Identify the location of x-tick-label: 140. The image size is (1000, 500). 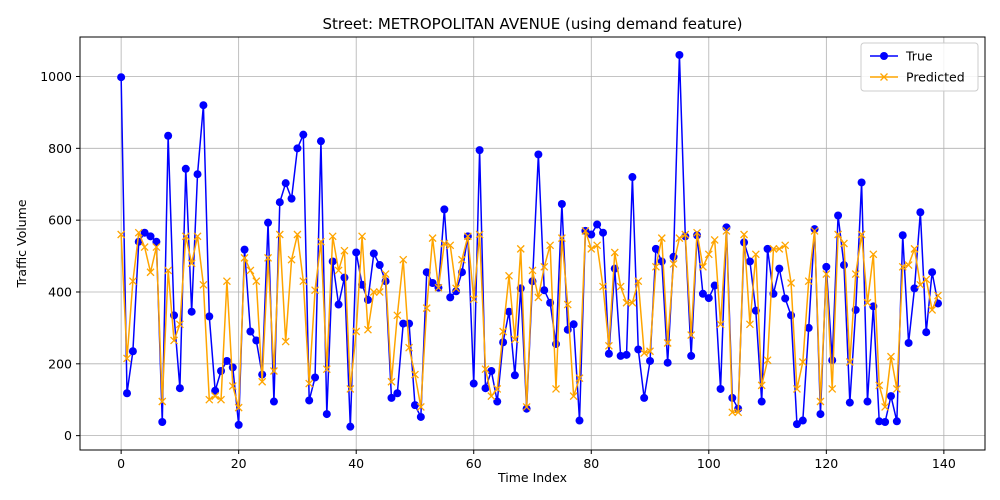
(944, 463).